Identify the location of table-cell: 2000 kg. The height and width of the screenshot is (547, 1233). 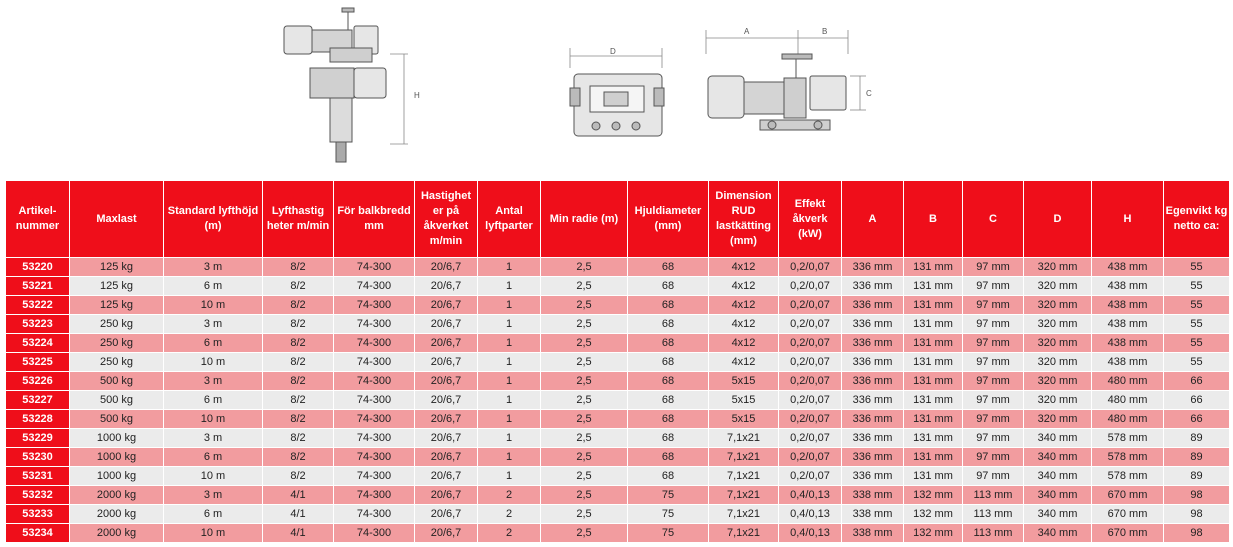
(116, 533).